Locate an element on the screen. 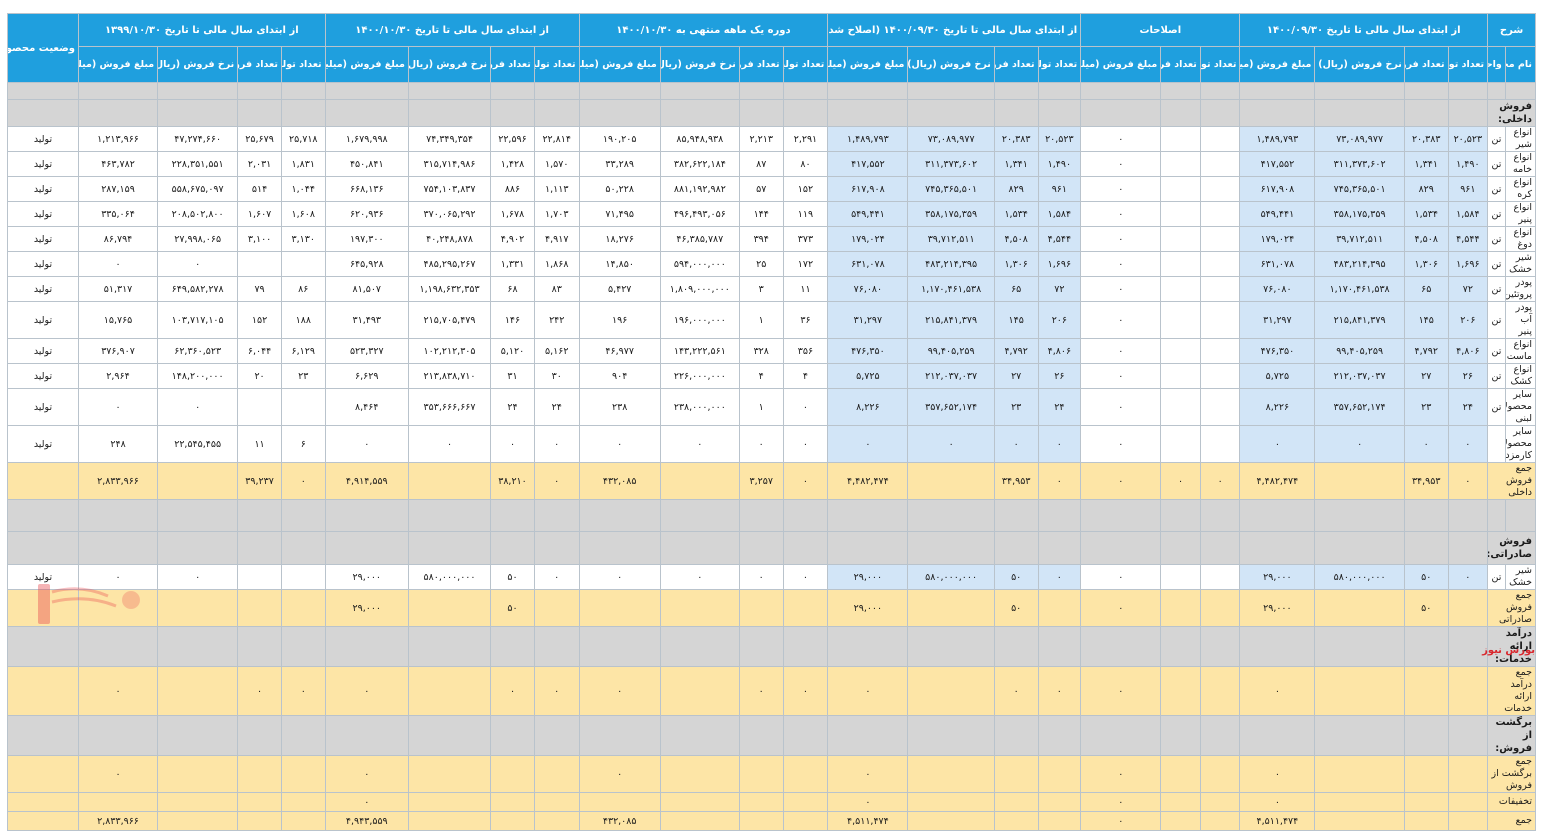 Image resolution: width=1543 pixels, height=831 pixels. value-cell: ۱,۵۳۴ is located at coordinates (1426, 214).